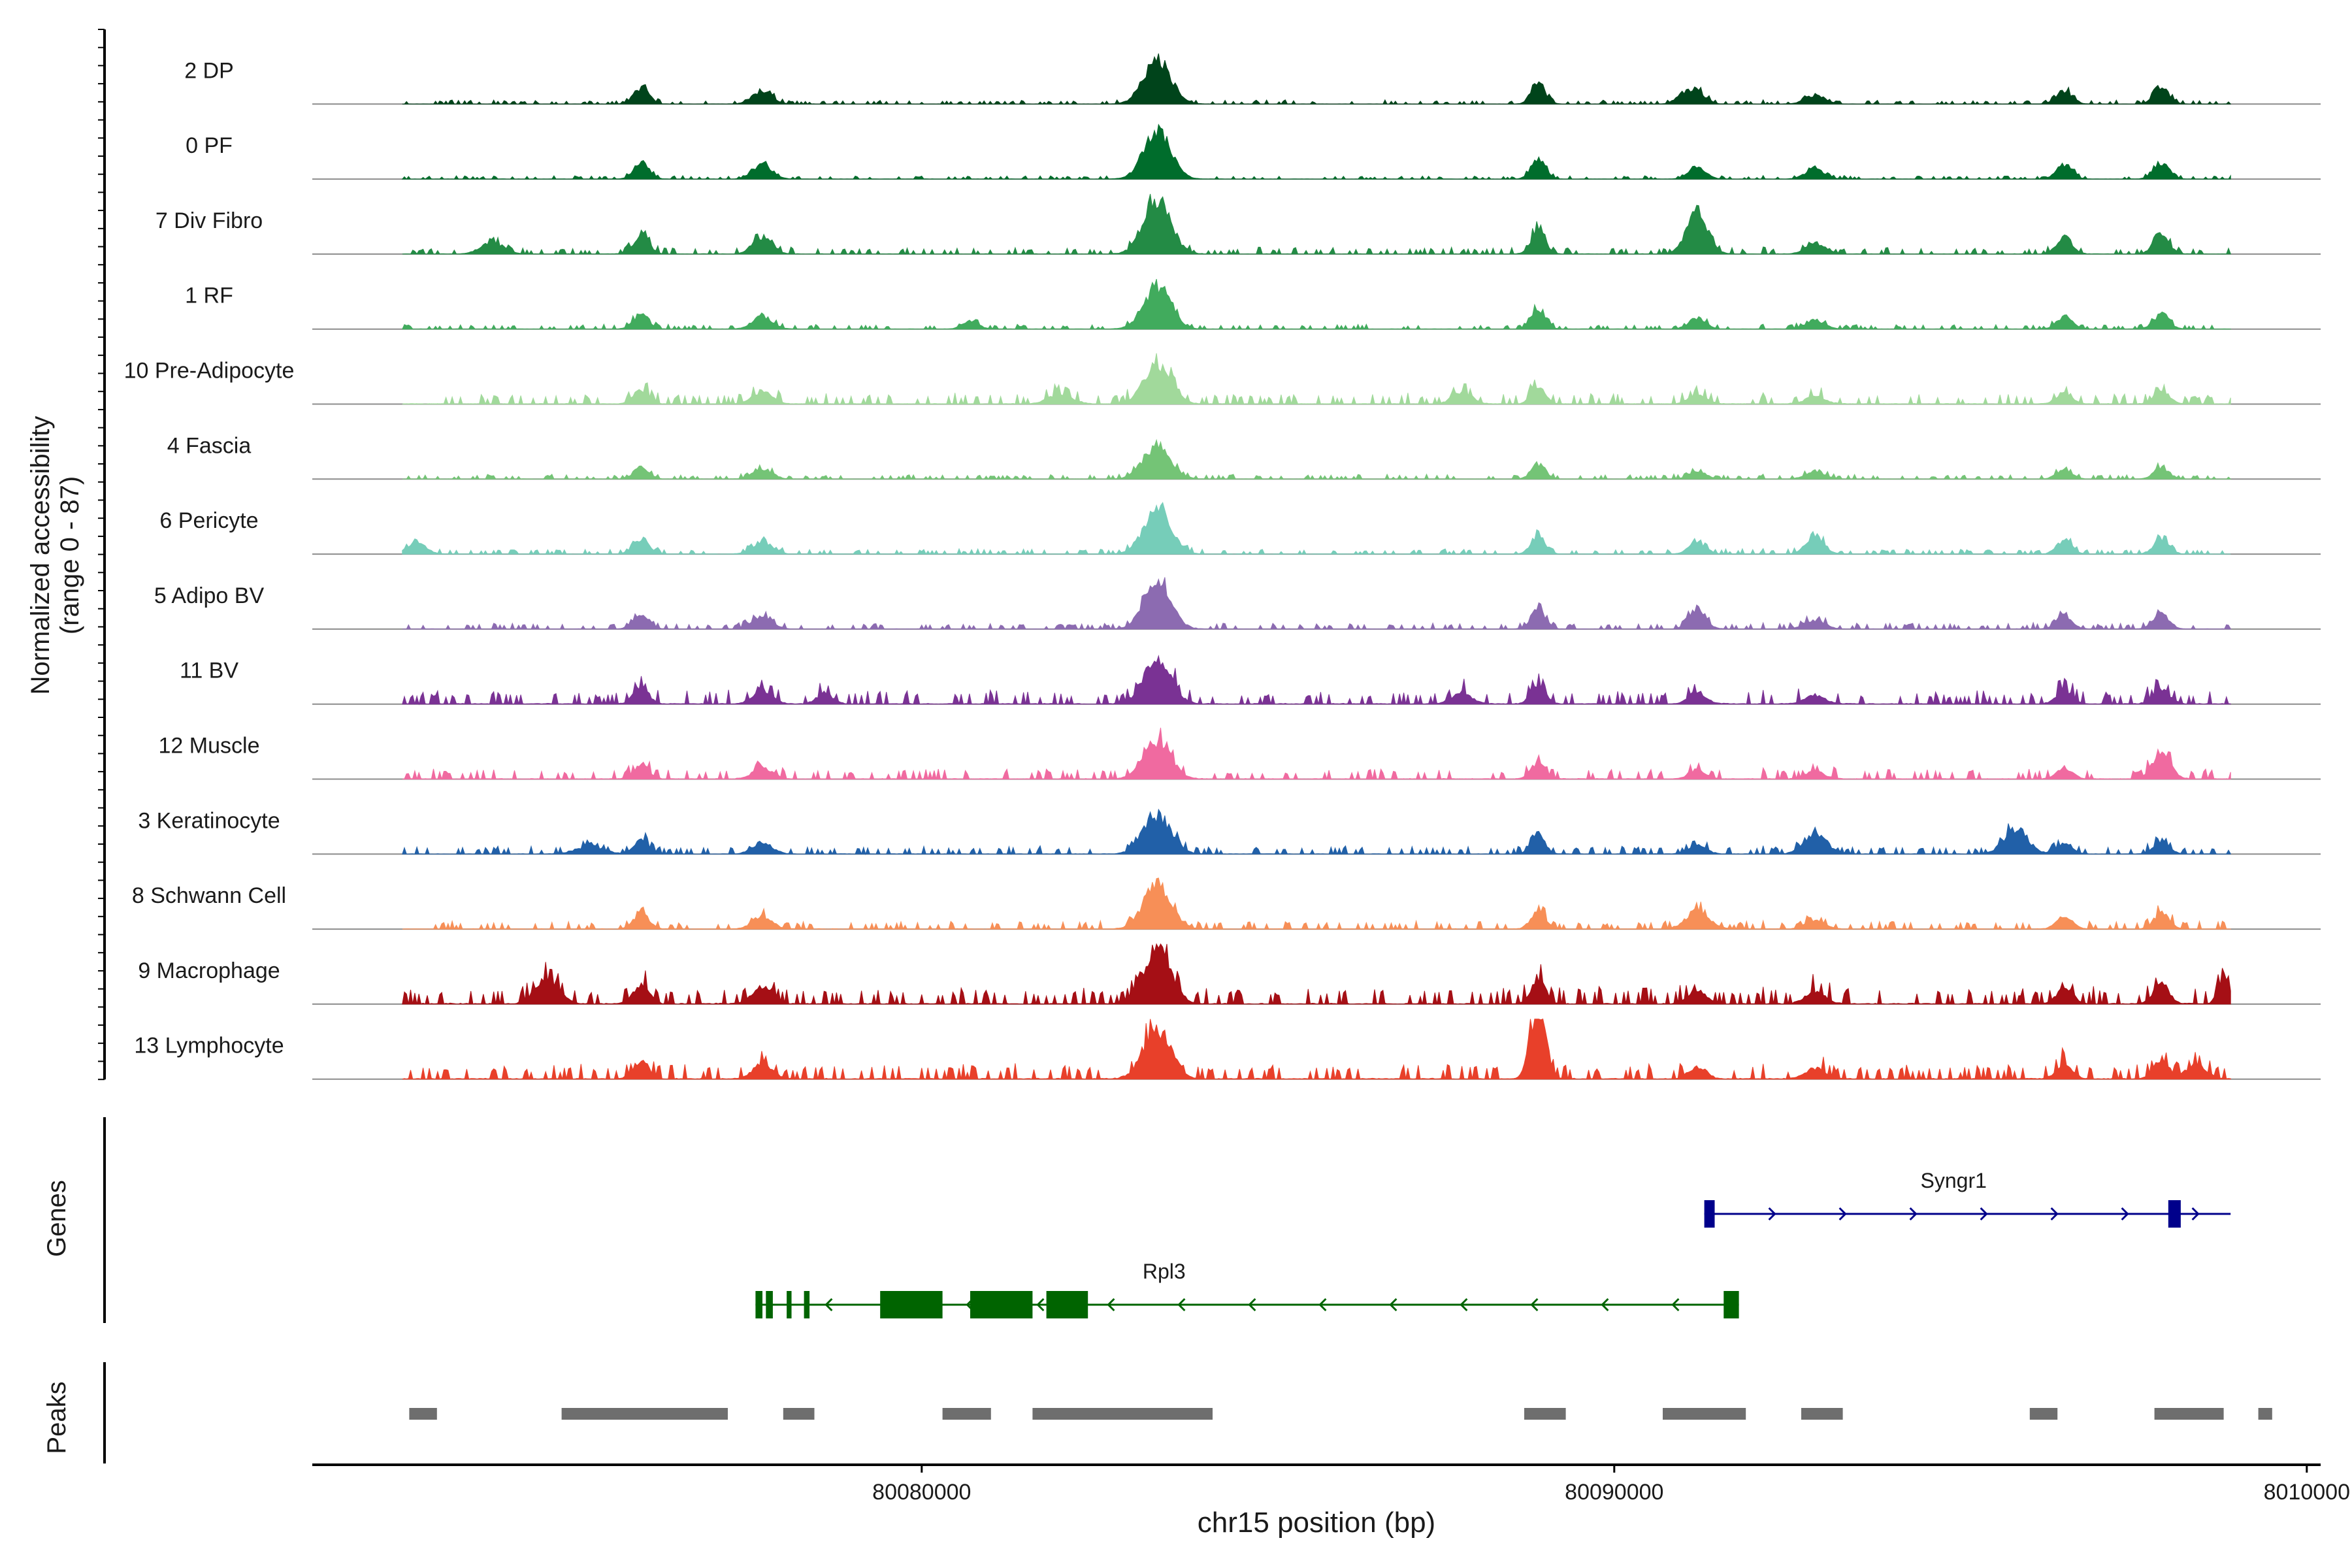  I want to click on track-label: 4 Fascia, so click(209, 445).